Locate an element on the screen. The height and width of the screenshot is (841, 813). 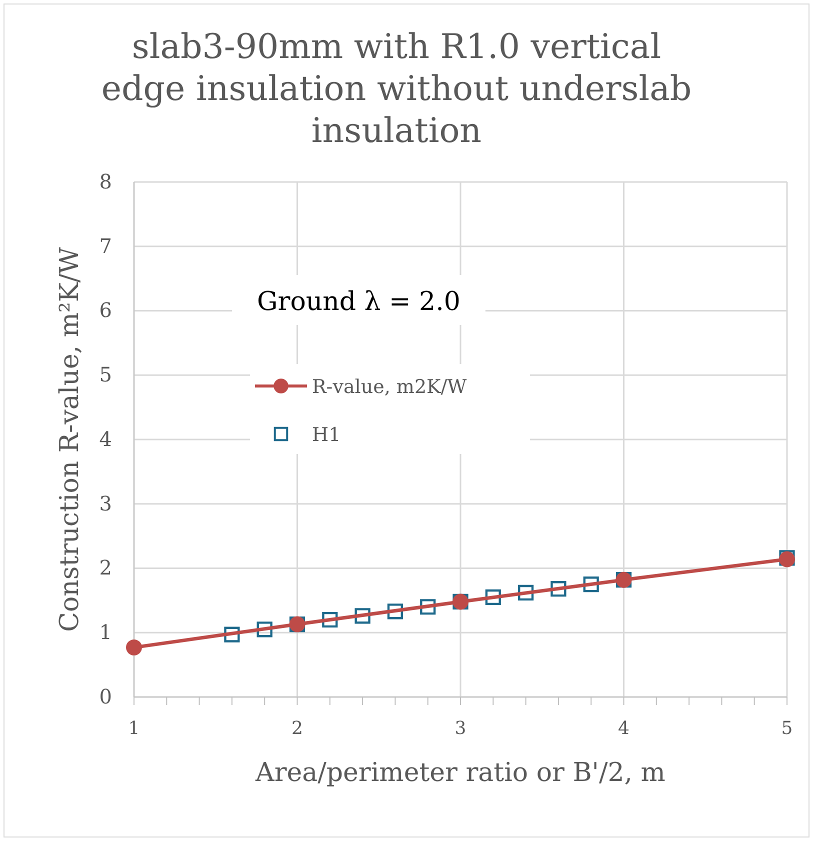
chart-title: slab3-90mm with R1.0 vertical edge insulation without underslab insulation is located at coordinates (396, 89).